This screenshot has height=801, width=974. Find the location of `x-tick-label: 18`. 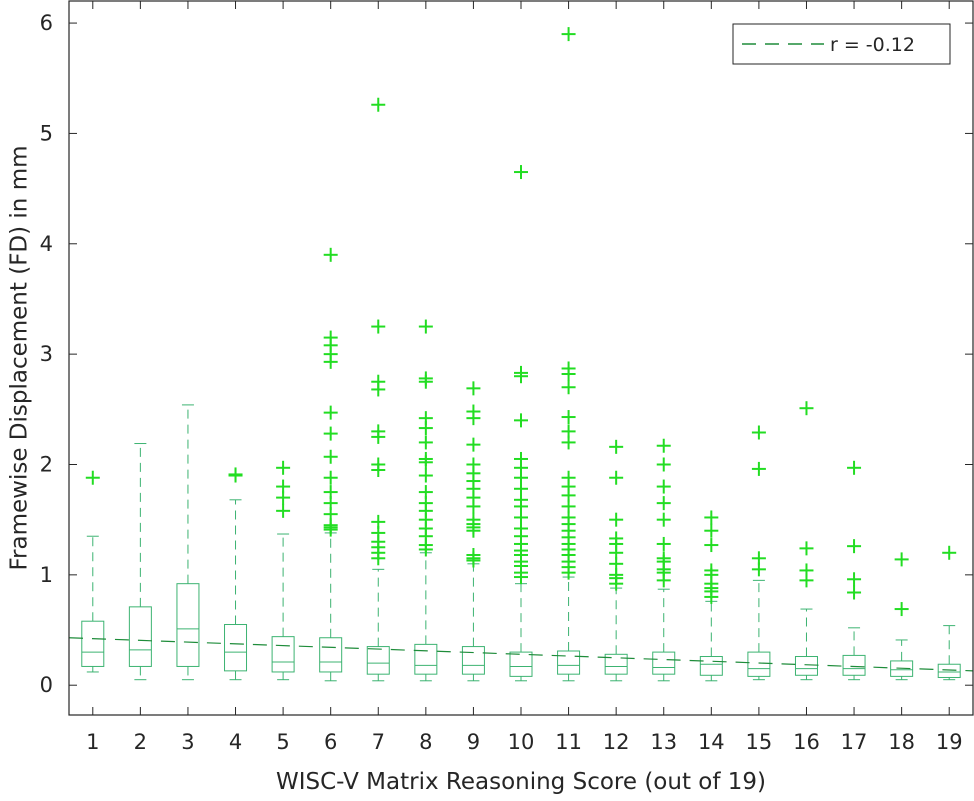

x-tick-label: 18 is located at coordinates (901, 742).